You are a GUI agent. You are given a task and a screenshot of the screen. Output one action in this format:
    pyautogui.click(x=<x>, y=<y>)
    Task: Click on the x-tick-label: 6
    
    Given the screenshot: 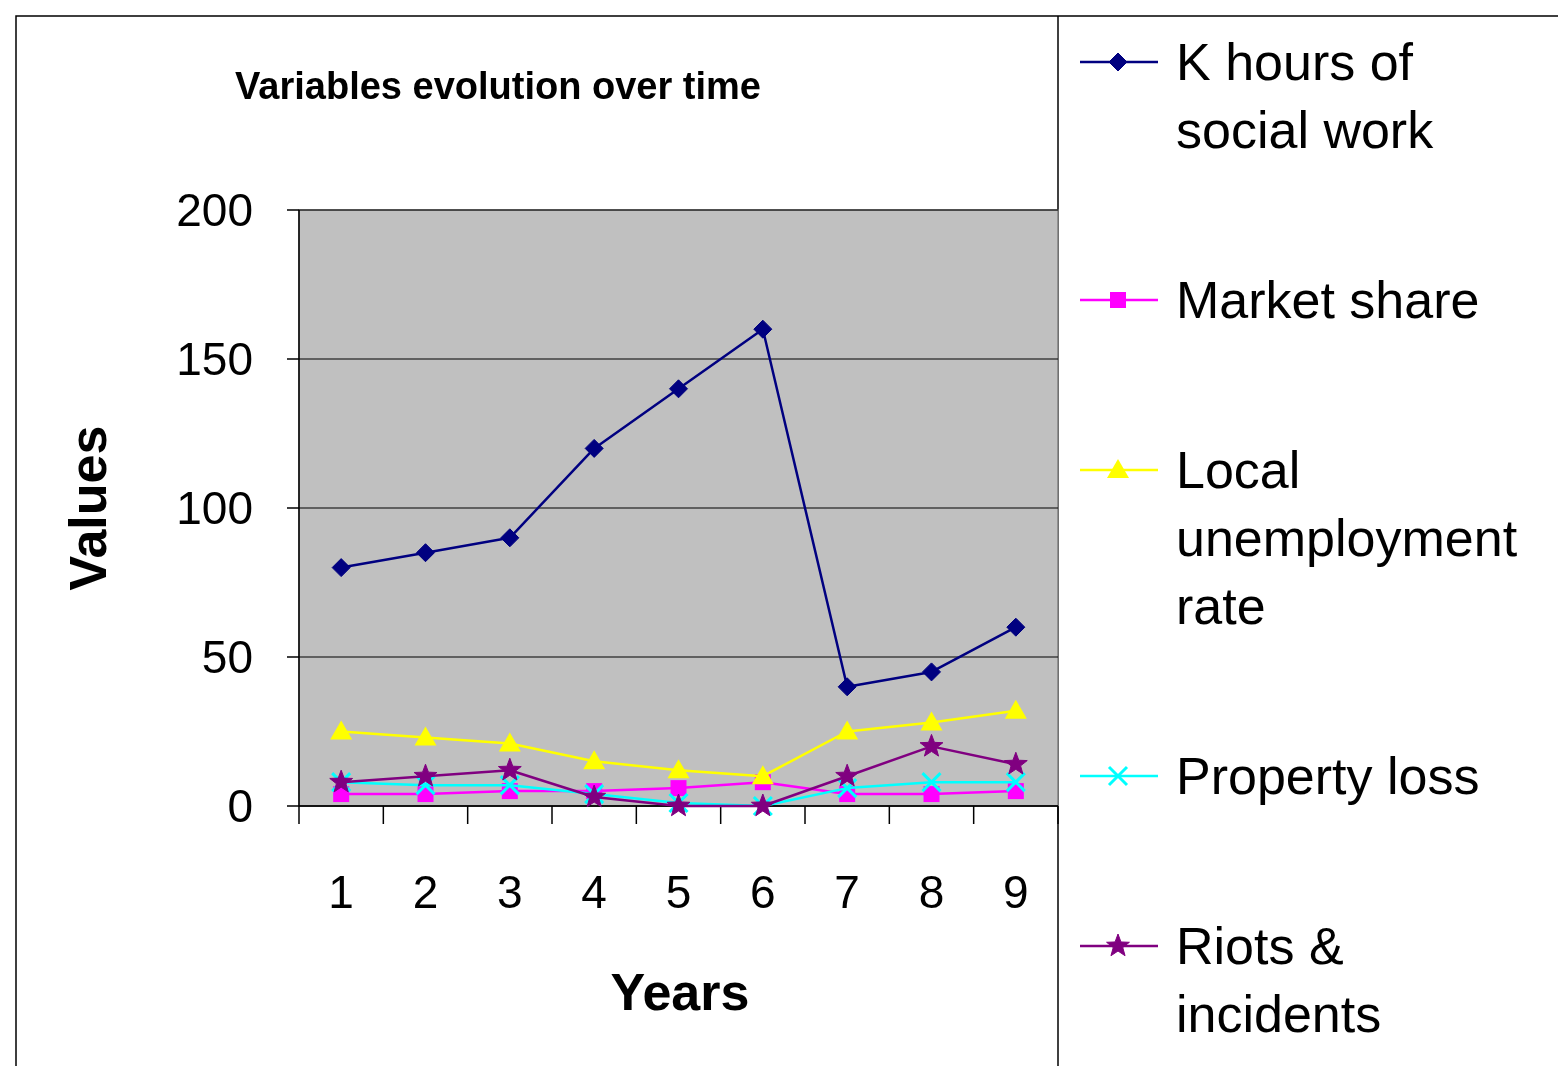 What is the action you would take?
    pyautogui.click(x=763, y=892)
    